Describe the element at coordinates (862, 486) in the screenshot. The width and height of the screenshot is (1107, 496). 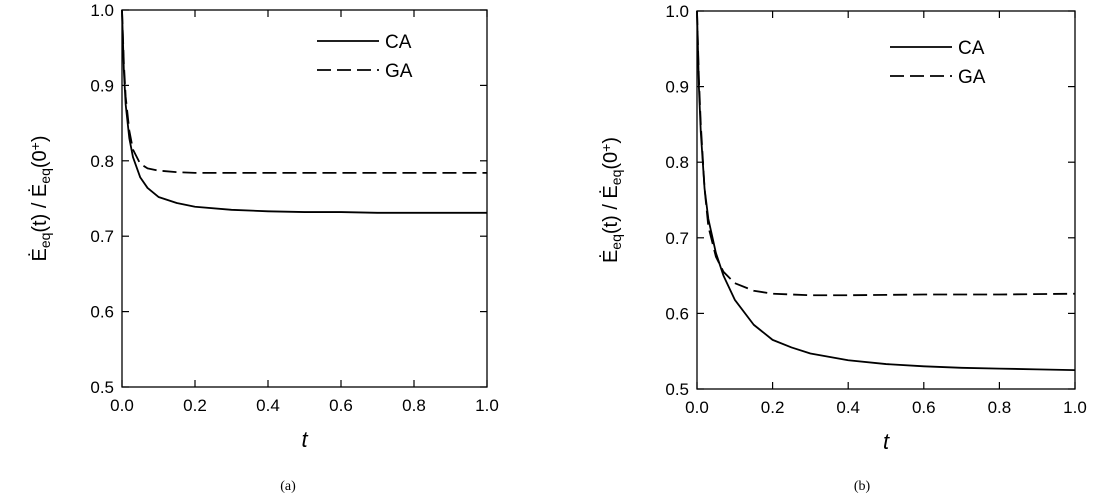
I see `panel-caption: (b)` at that location.